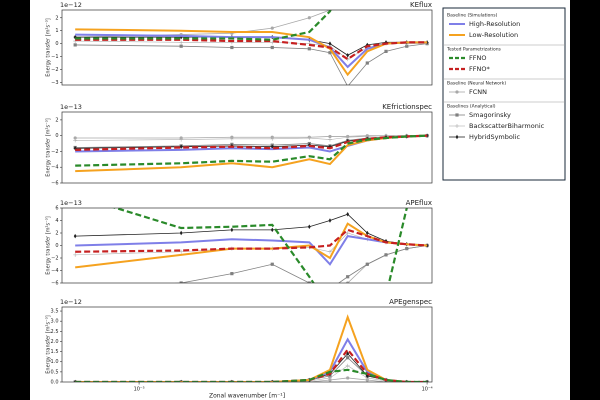 Image resolution: width=600 pixels, height=400 pixels. I want to click on legend-box, so click(504, 94).